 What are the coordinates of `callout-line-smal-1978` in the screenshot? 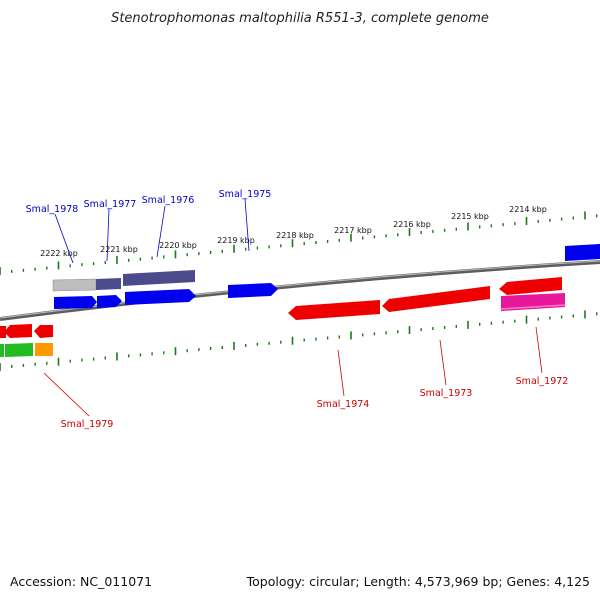 It's located at (64, 238).